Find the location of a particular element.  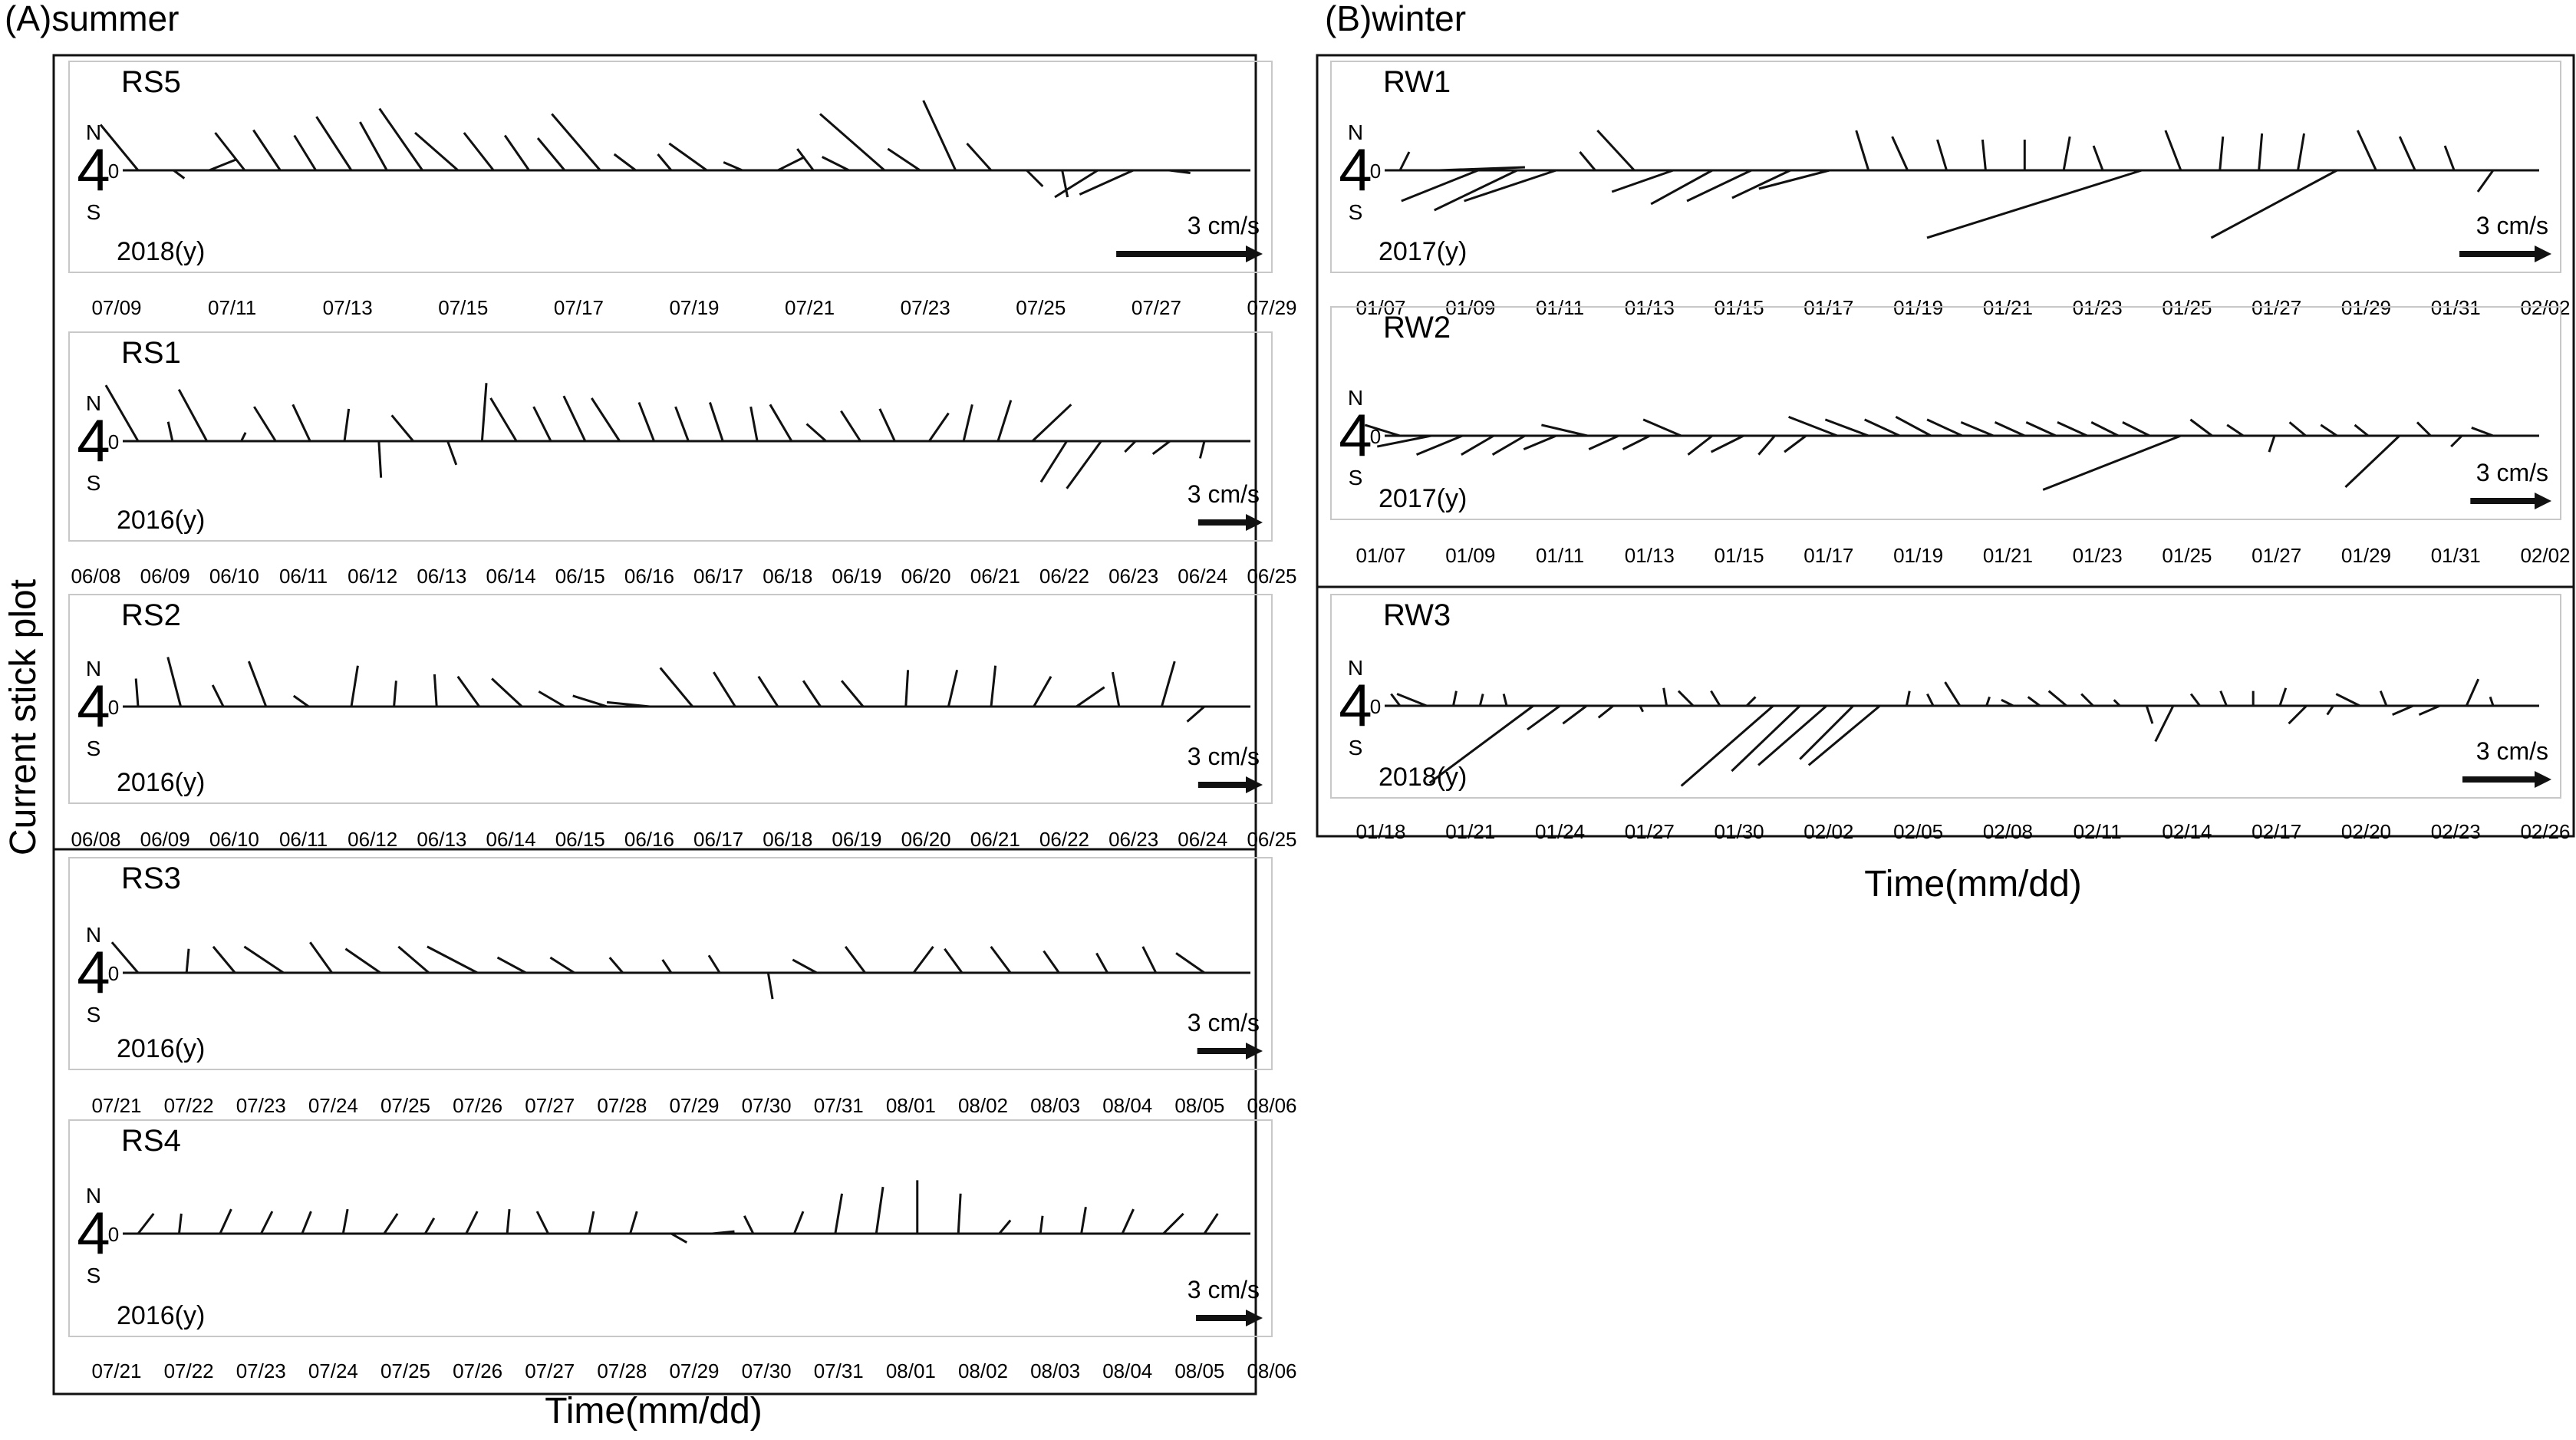

x-tick-label: 06/18 is located at coordinates (787, 839).